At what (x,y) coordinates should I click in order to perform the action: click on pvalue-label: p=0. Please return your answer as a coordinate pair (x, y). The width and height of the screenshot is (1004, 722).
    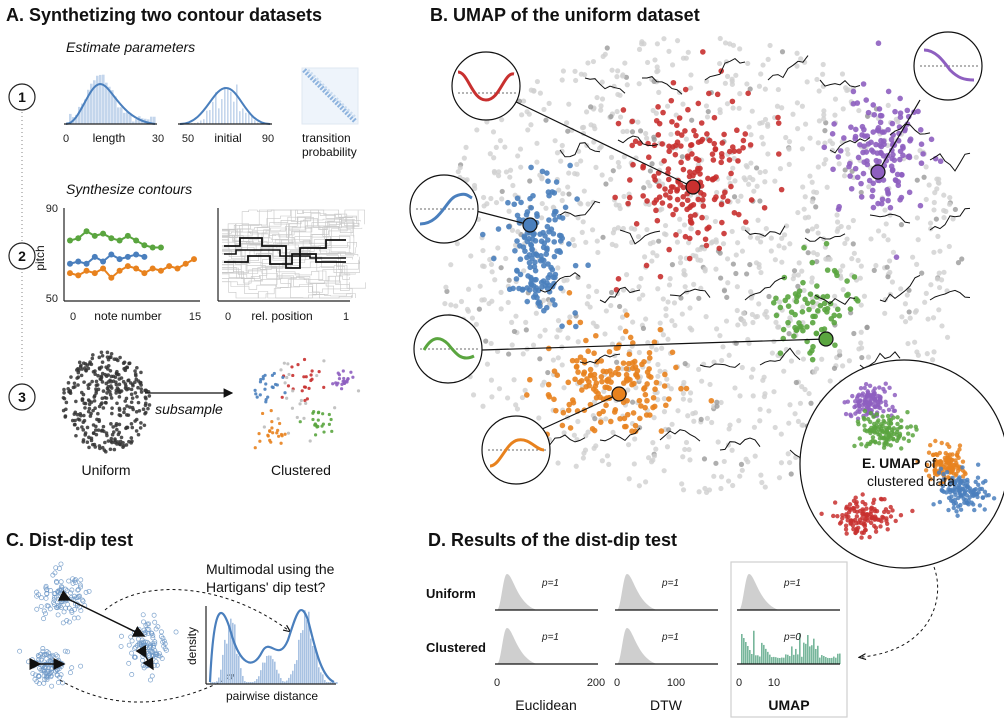
    Looking at the image, I should click on (792, 637).